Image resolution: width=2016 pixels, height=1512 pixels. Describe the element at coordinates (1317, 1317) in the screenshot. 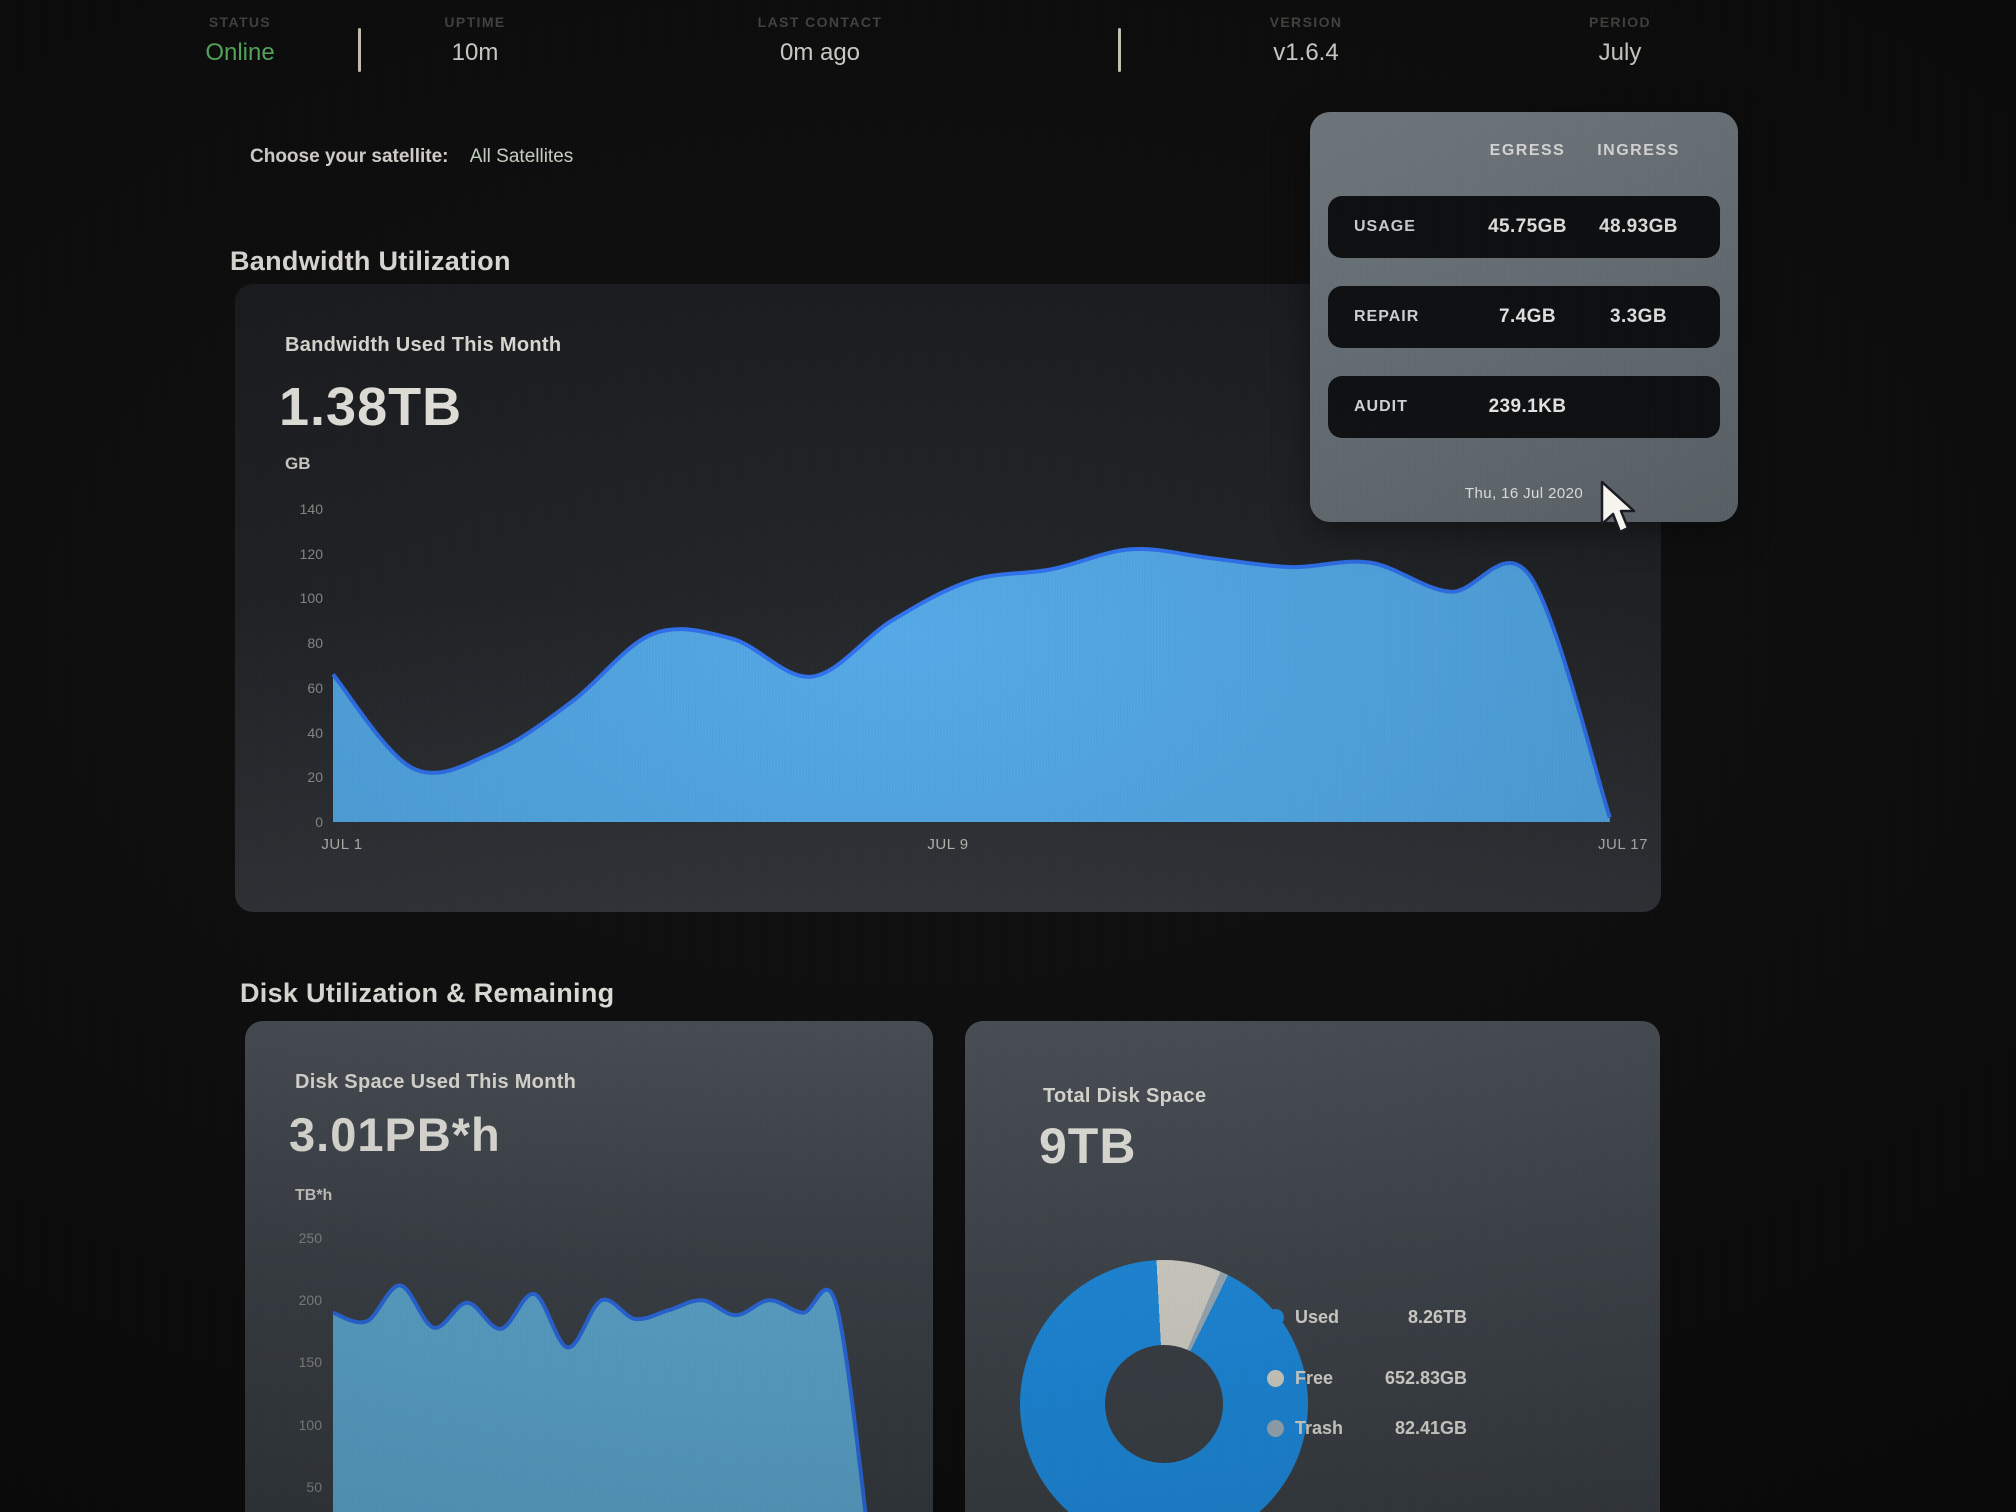

I see `used-label: Used` at that location.